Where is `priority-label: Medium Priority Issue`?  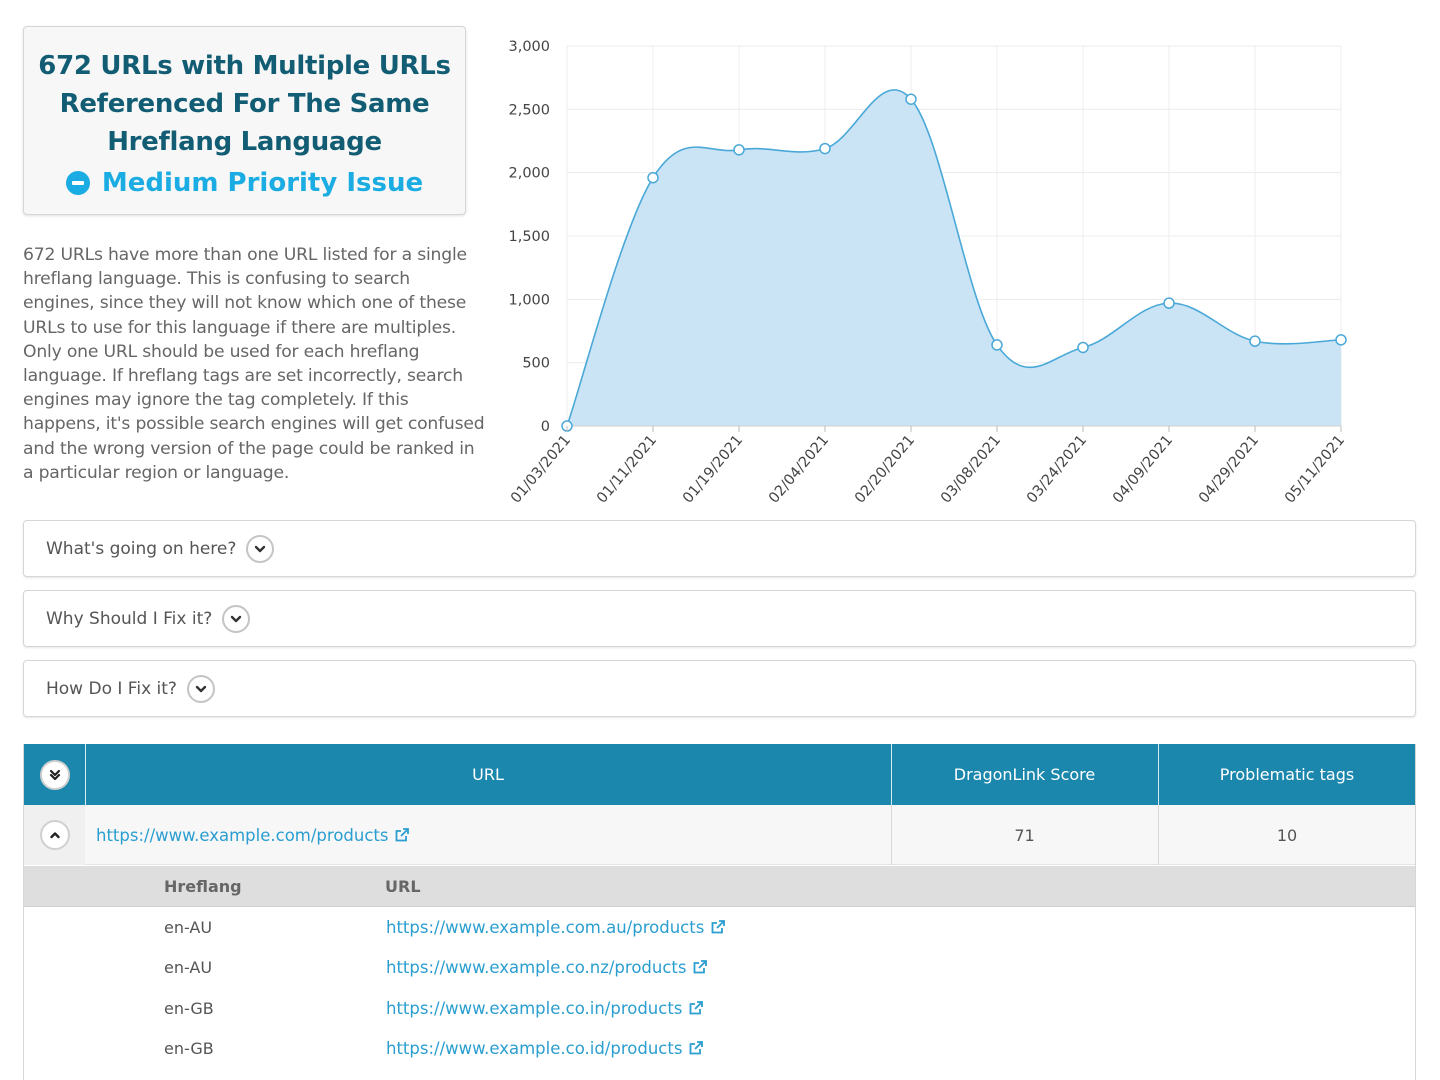 priority-label: Medium Priority Issue is located at coordinates (244, 183).